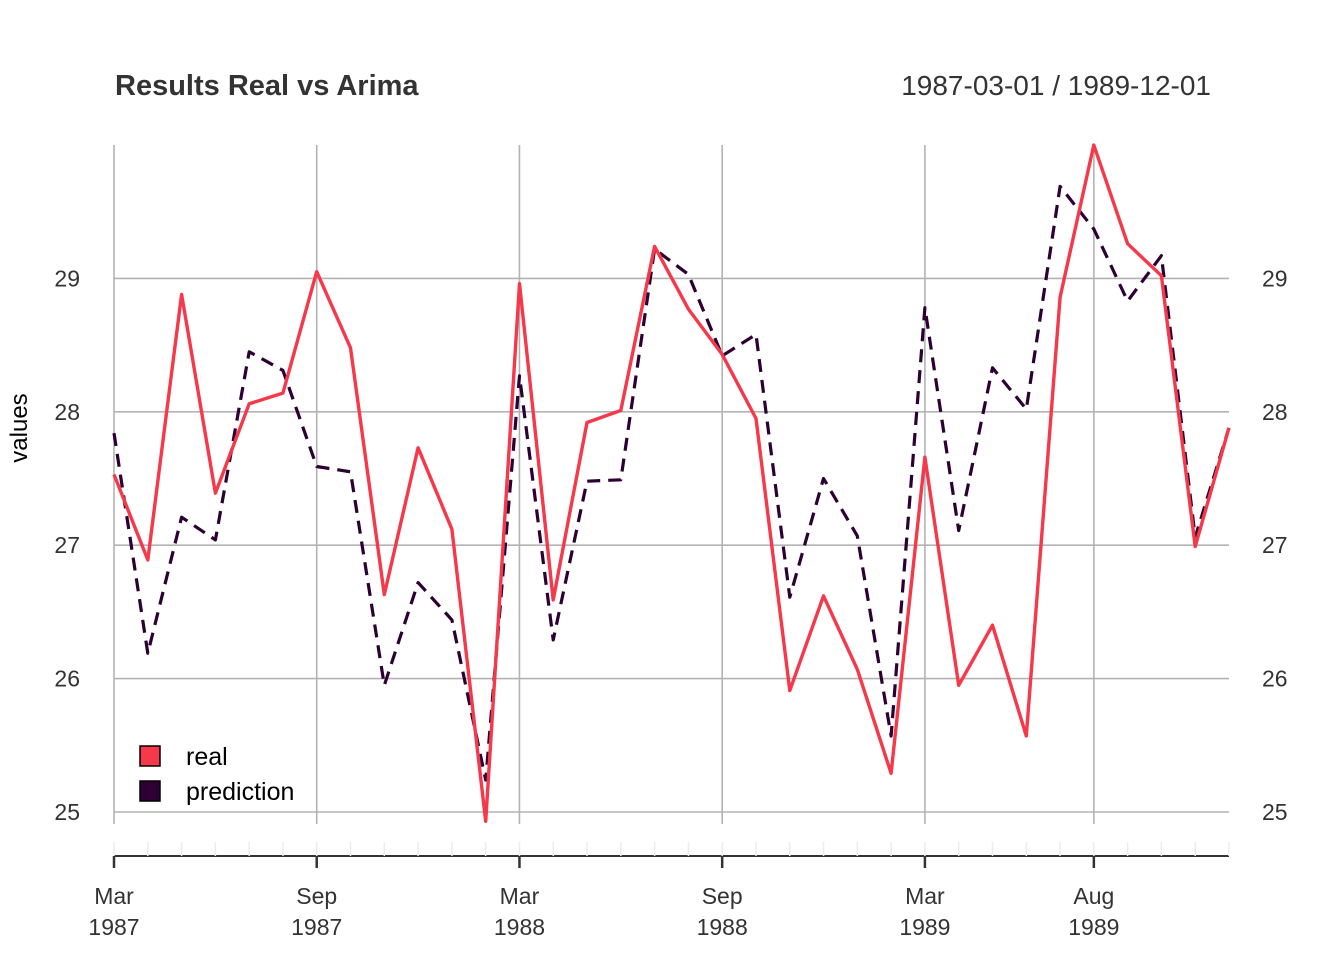 The width and height of the screenshot is (1344, 960). Describe the element at coordinates (240, 792) in the screenshot. I see `legend-label-prediction: prediction` at that location.